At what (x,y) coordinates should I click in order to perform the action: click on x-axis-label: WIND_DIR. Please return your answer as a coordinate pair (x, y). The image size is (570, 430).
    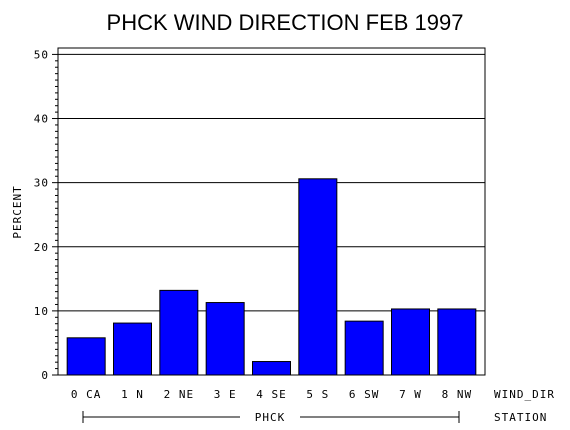
    Looking at the image, I should click on (524, 394).